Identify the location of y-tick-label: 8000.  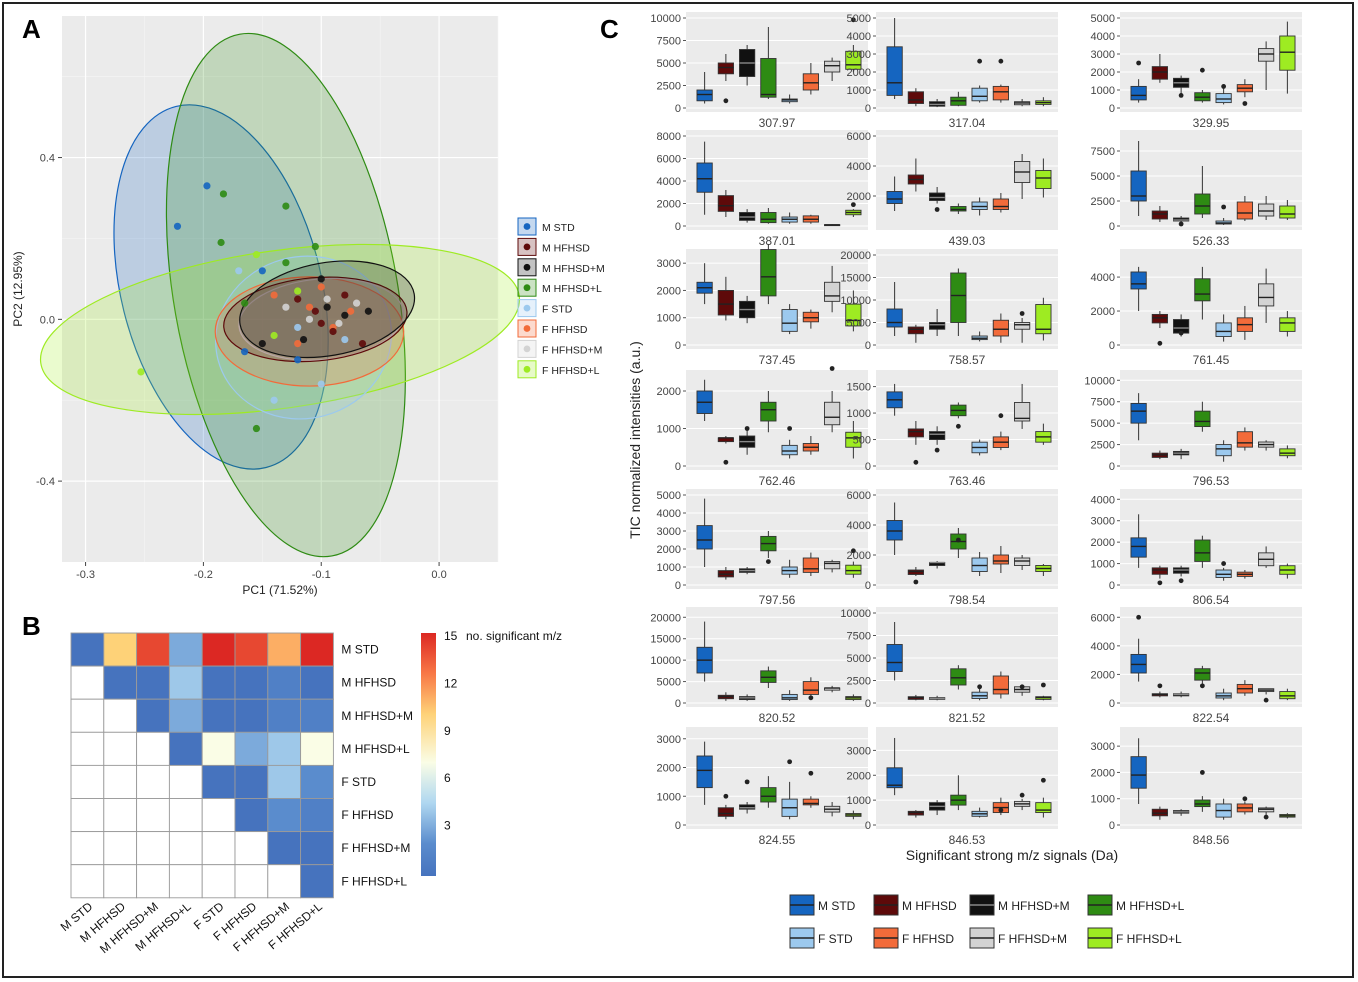
(669, 137).